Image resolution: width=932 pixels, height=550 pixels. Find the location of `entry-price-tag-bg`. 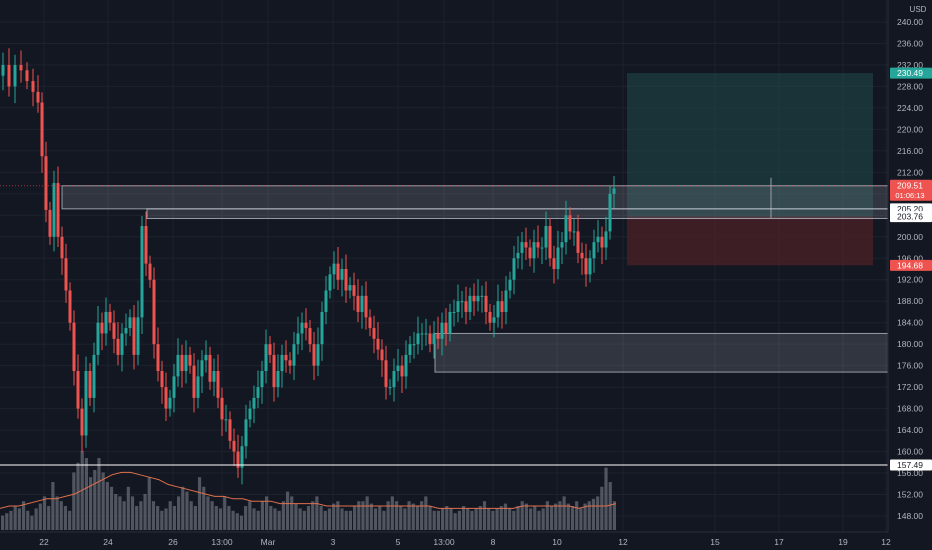

entry-price-tag-bg is located at coordinates (911, 217).